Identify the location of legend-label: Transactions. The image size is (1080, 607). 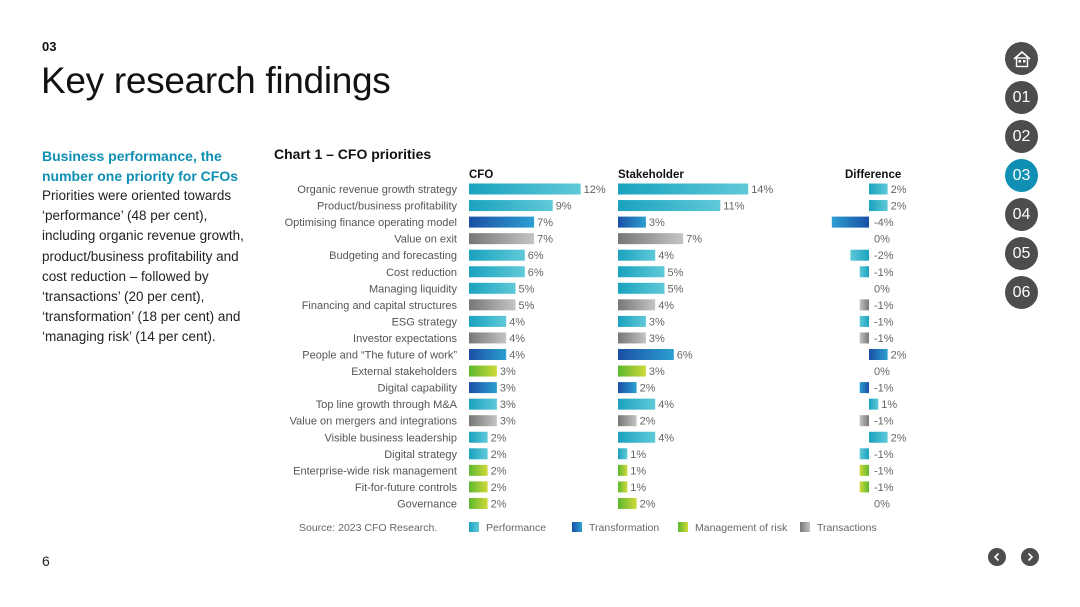
(847, 528).